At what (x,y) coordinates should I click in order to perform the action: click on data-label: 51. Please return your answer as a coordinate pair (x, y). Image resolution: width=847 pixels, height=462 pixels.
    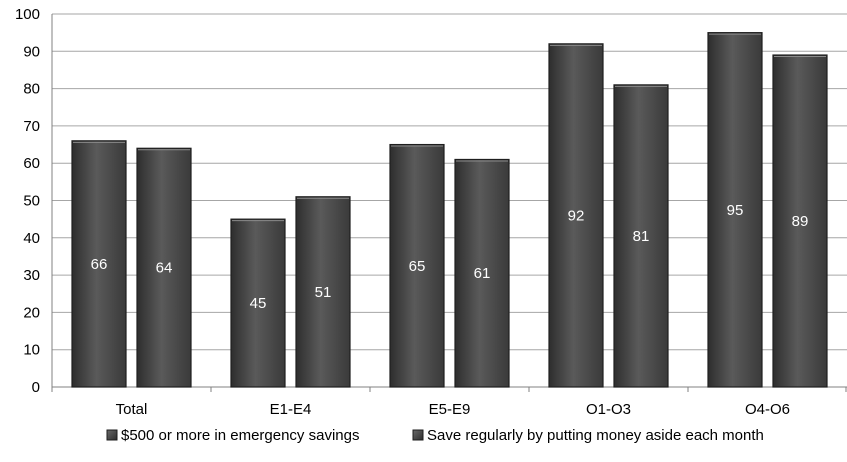
    Looking at the image, I should click on (323, 292).